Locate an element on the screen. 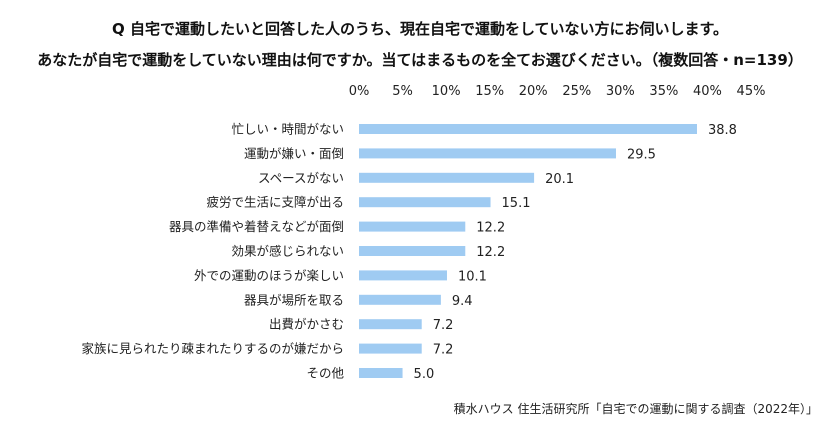 The image size is (840, 433). x-tick-label: 40% is located at coordinates (707, 91).